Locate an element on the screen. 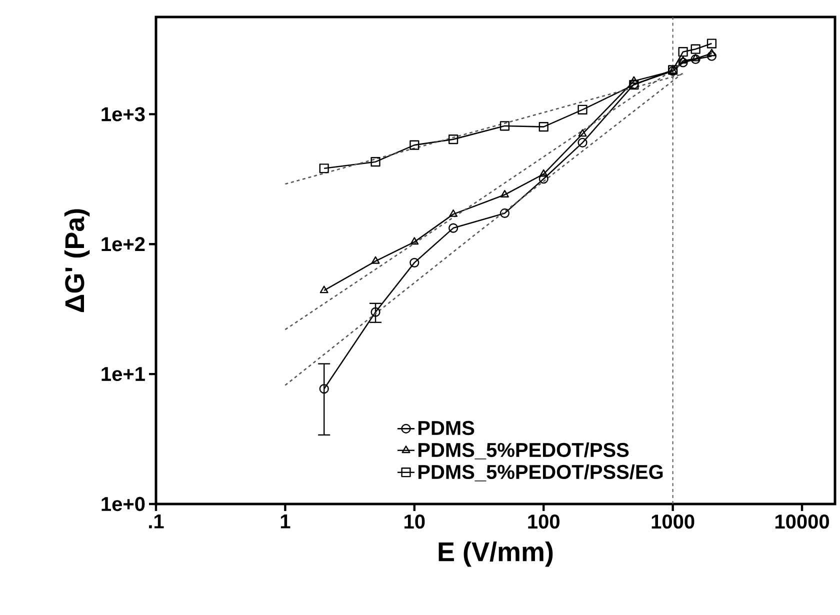  x-tick-label: .1 is located at coordinates (156, 521).